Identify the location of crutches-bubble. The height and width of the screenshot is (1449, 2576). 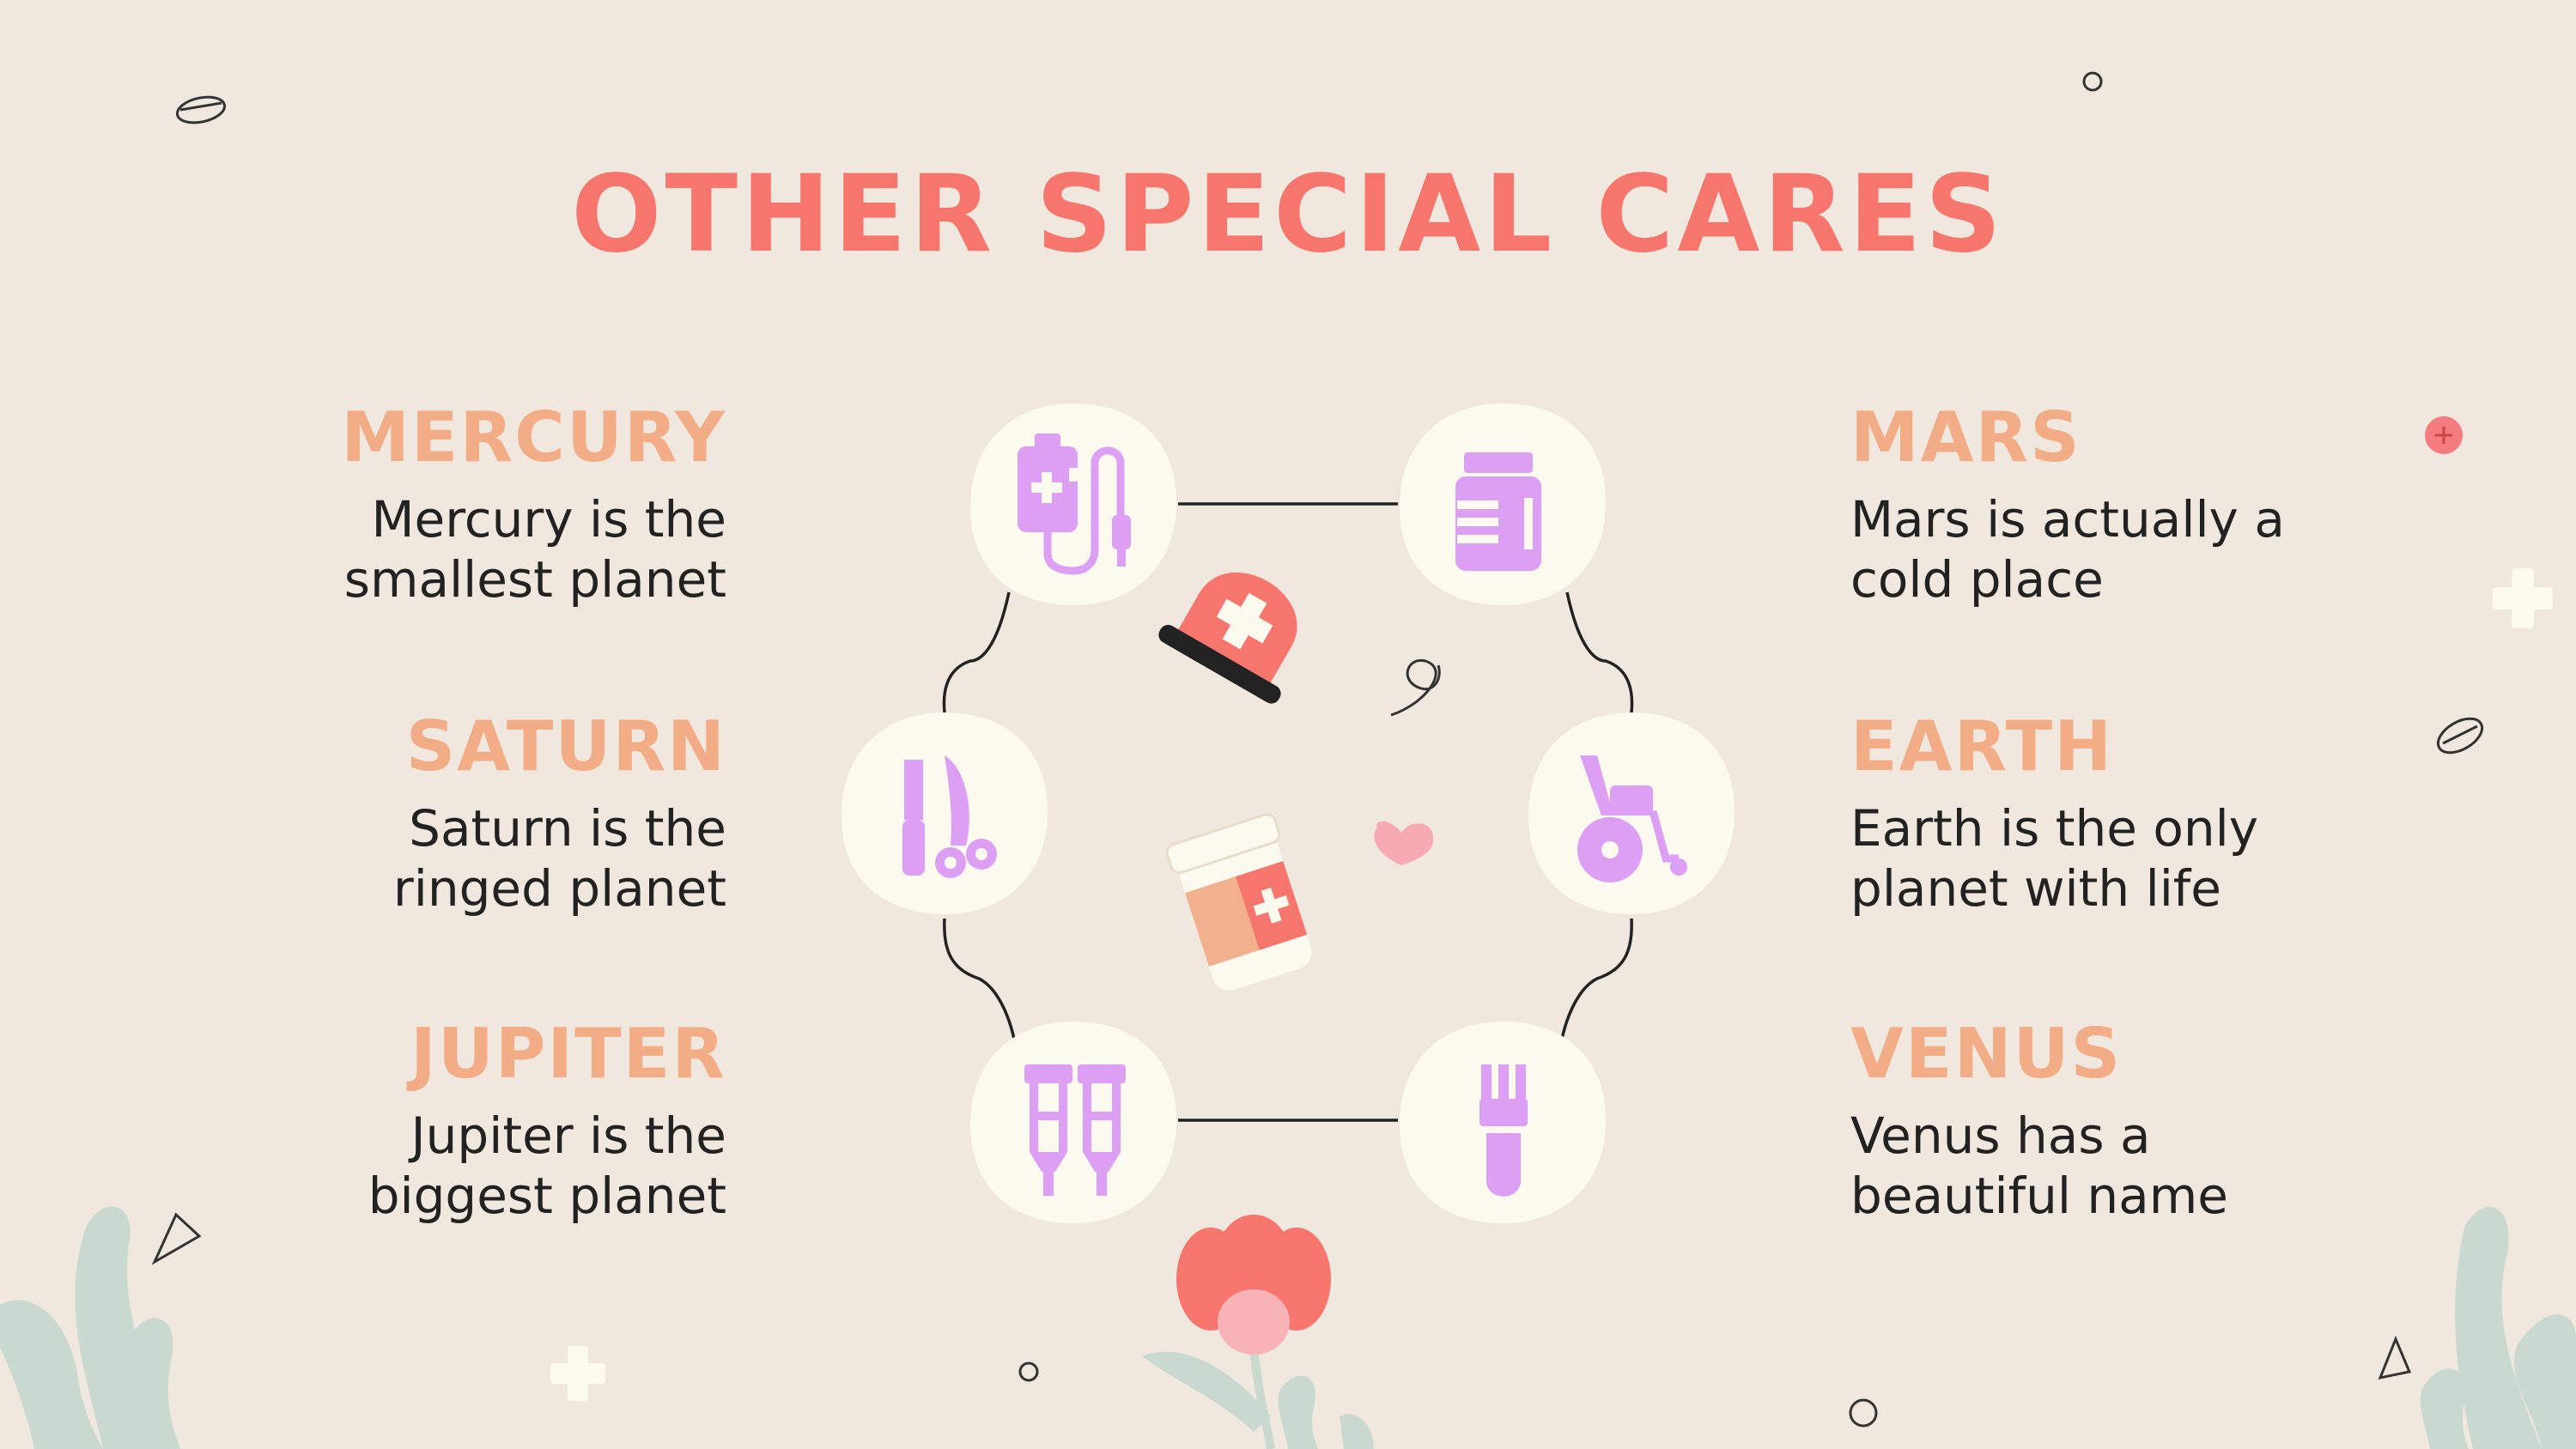
(1073, 1122).